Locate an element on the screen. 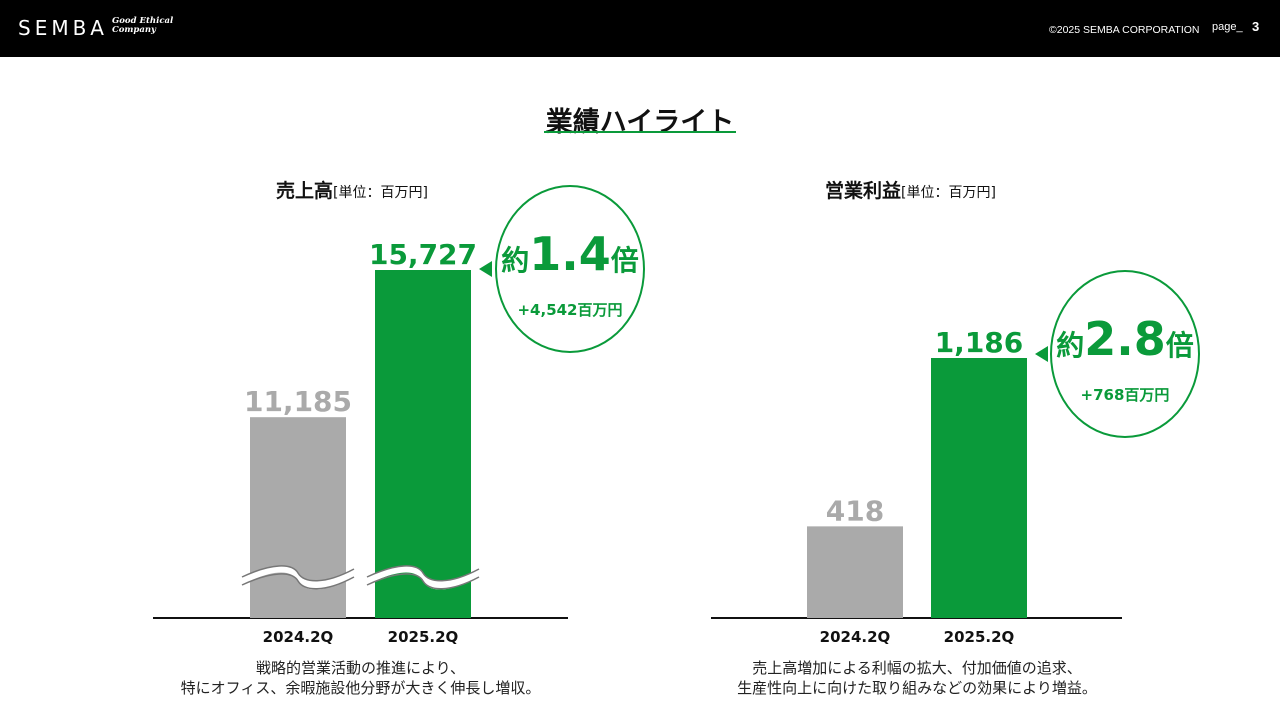  page-number: 3 is located at coordinates (1256, 26).